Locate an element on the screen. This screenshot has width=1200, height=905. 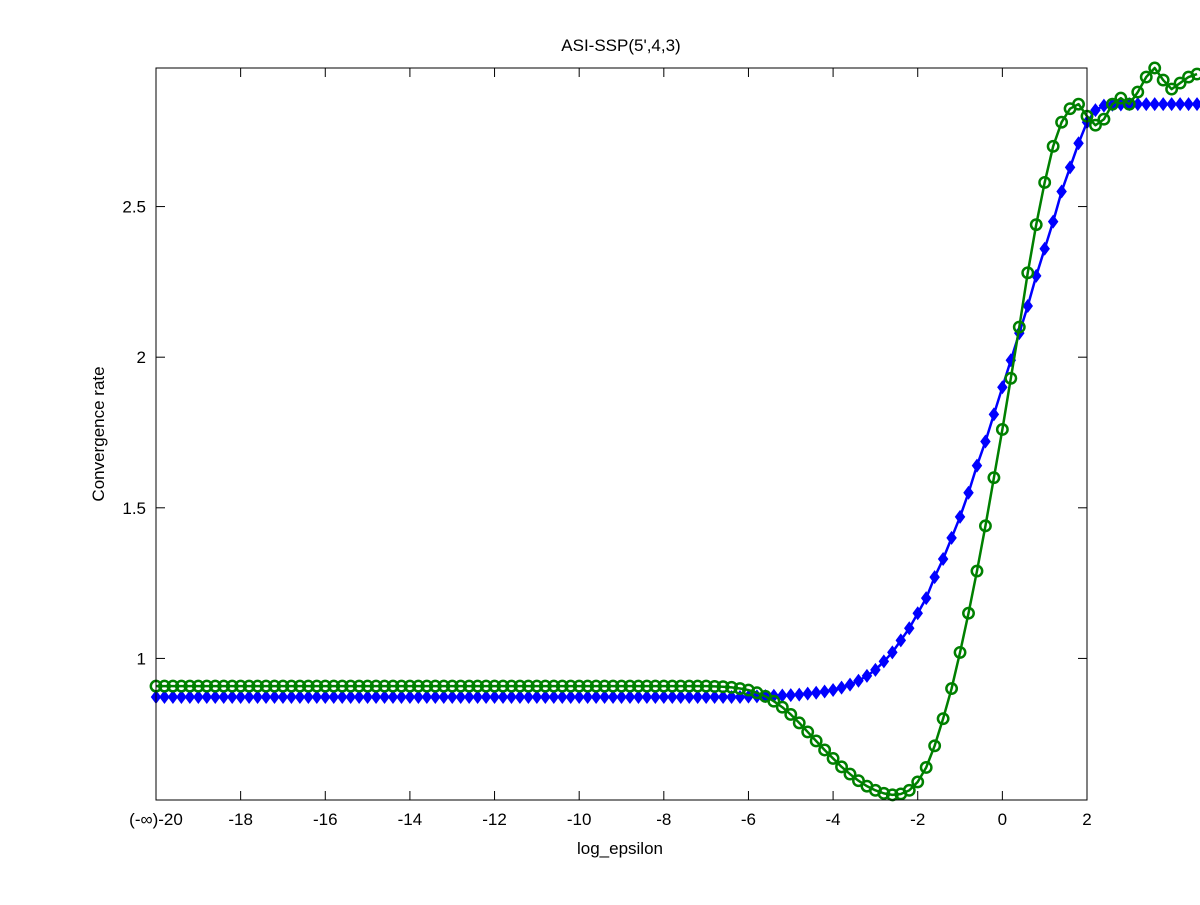
y-tick-label: 1.5 is located at coordinates (134, 508).